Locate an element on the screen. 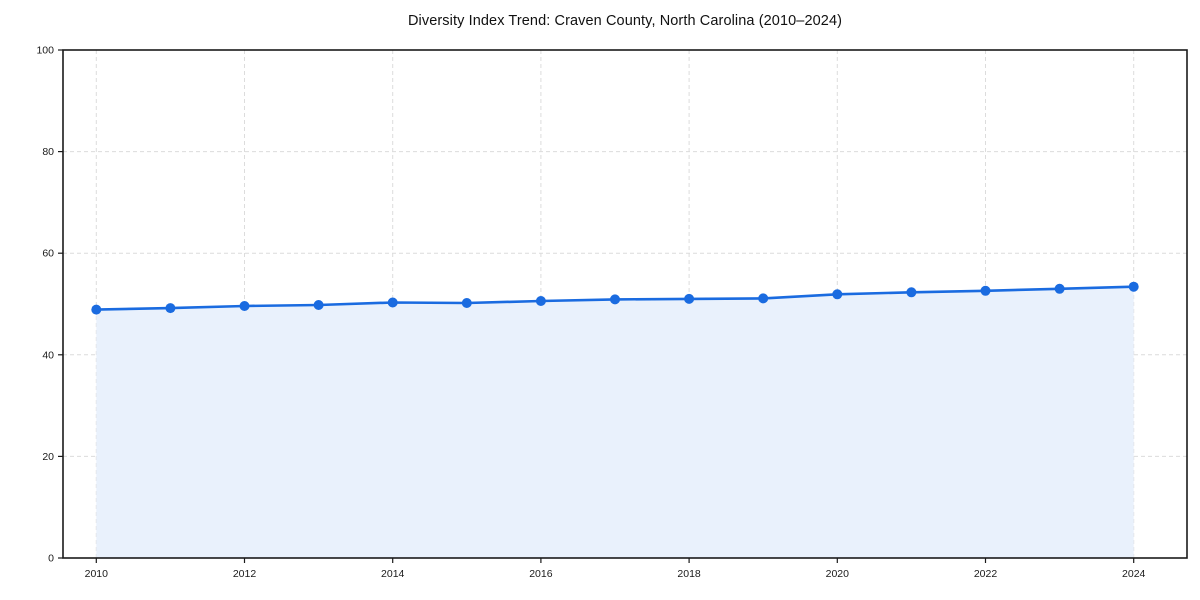 The image size is (1200, 600). y-tick-label: 100 is located at coordinates (45, 51).